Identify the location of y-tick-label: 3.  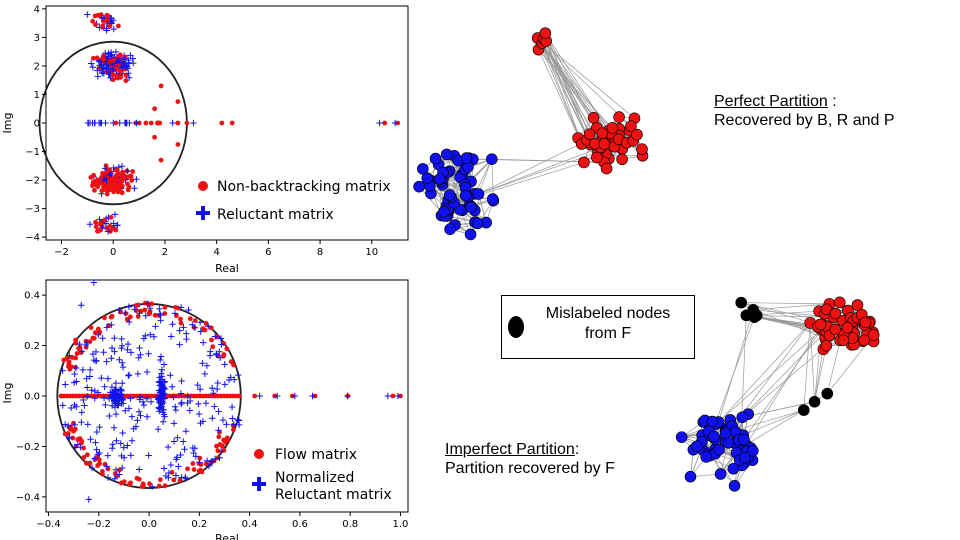
(37, 38).